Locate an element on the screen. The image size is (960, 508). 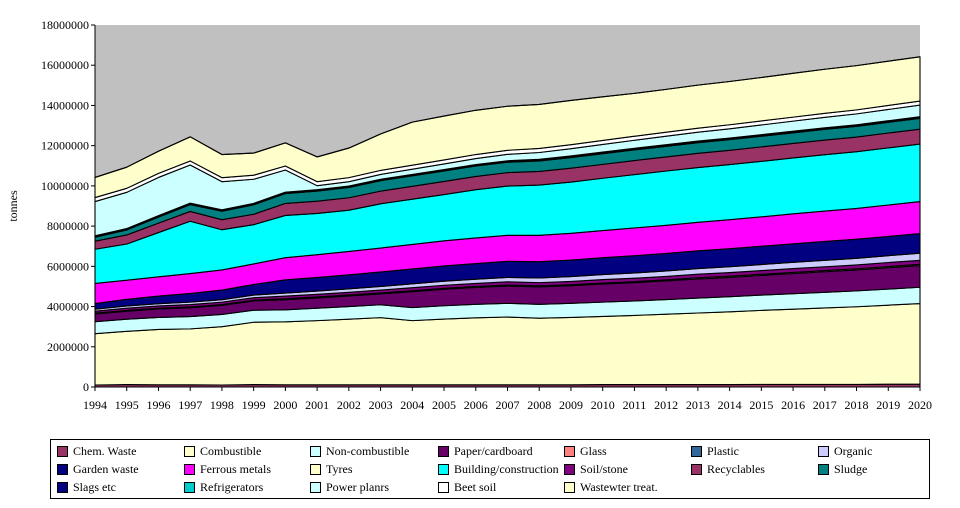
legend-label: Glass is located at coordinates (593, 450).